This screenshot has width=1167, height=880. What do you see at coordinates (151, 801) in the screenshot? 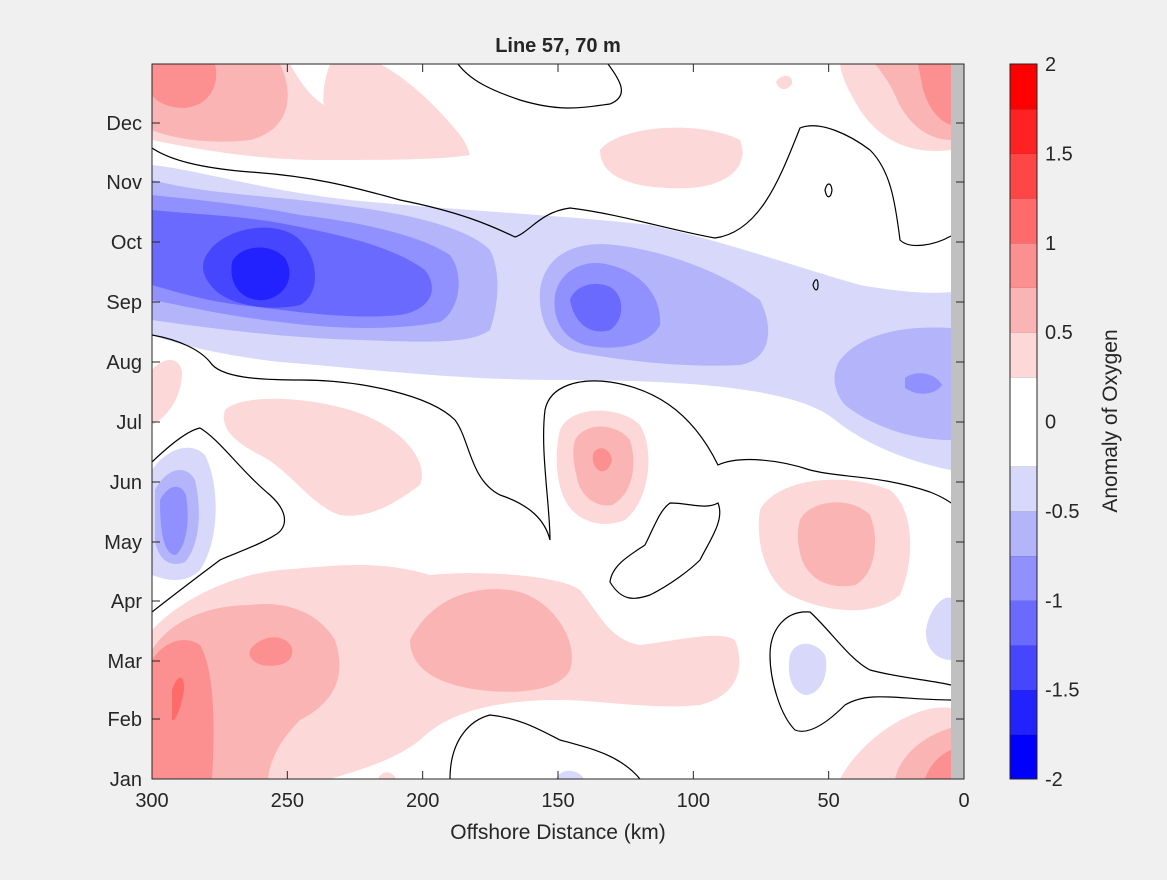
I see `x-tick-label: 300` at bounding box center [151, 801].